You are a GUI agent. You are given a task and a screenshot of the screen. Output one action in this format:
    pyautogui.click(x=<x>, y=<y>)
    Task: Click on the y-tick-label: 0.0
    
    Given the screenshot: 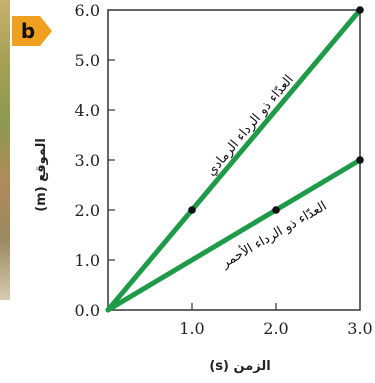 What is the action you would take?
    pyautogui.click(x=87, y=310)
    